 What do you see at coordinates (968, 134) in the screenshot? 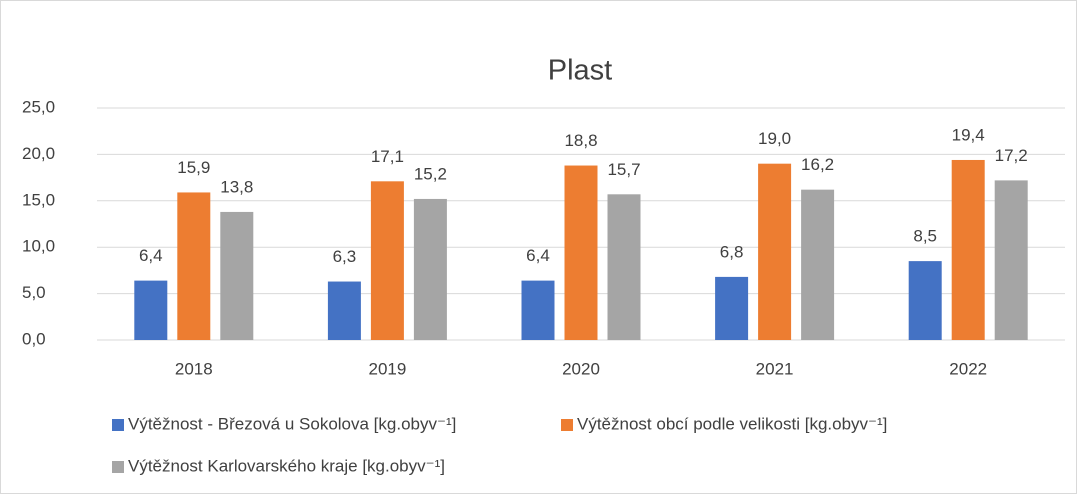
I see `data-label: 19,4` at bounding box center [968, 134].